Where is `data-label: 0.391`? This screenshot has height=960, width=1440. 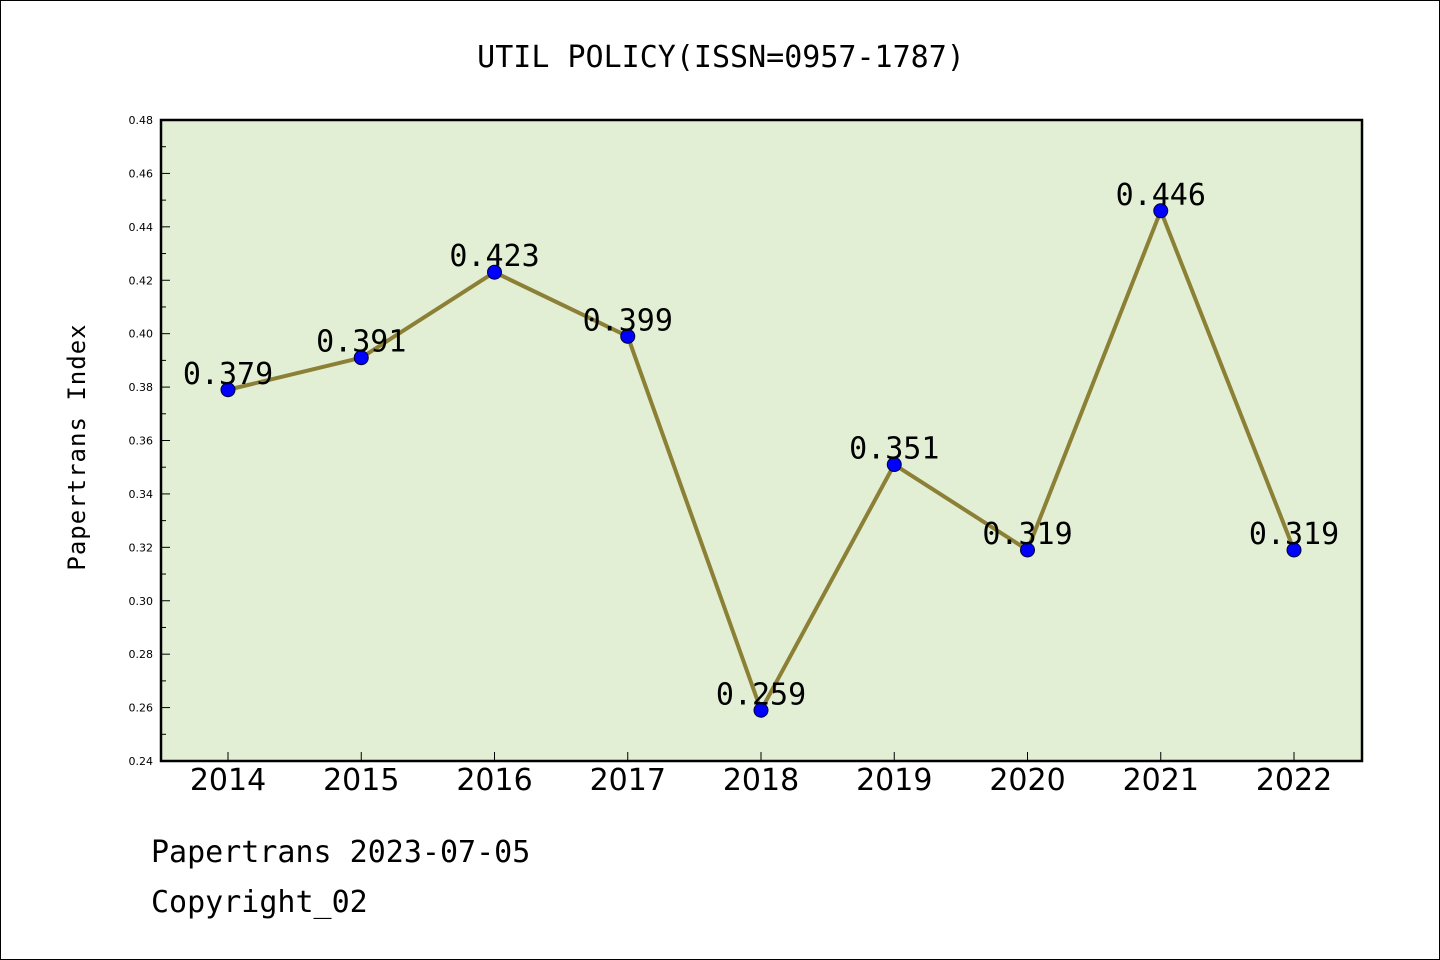 data-label: 0.391 is located at coordinates (361, 342).